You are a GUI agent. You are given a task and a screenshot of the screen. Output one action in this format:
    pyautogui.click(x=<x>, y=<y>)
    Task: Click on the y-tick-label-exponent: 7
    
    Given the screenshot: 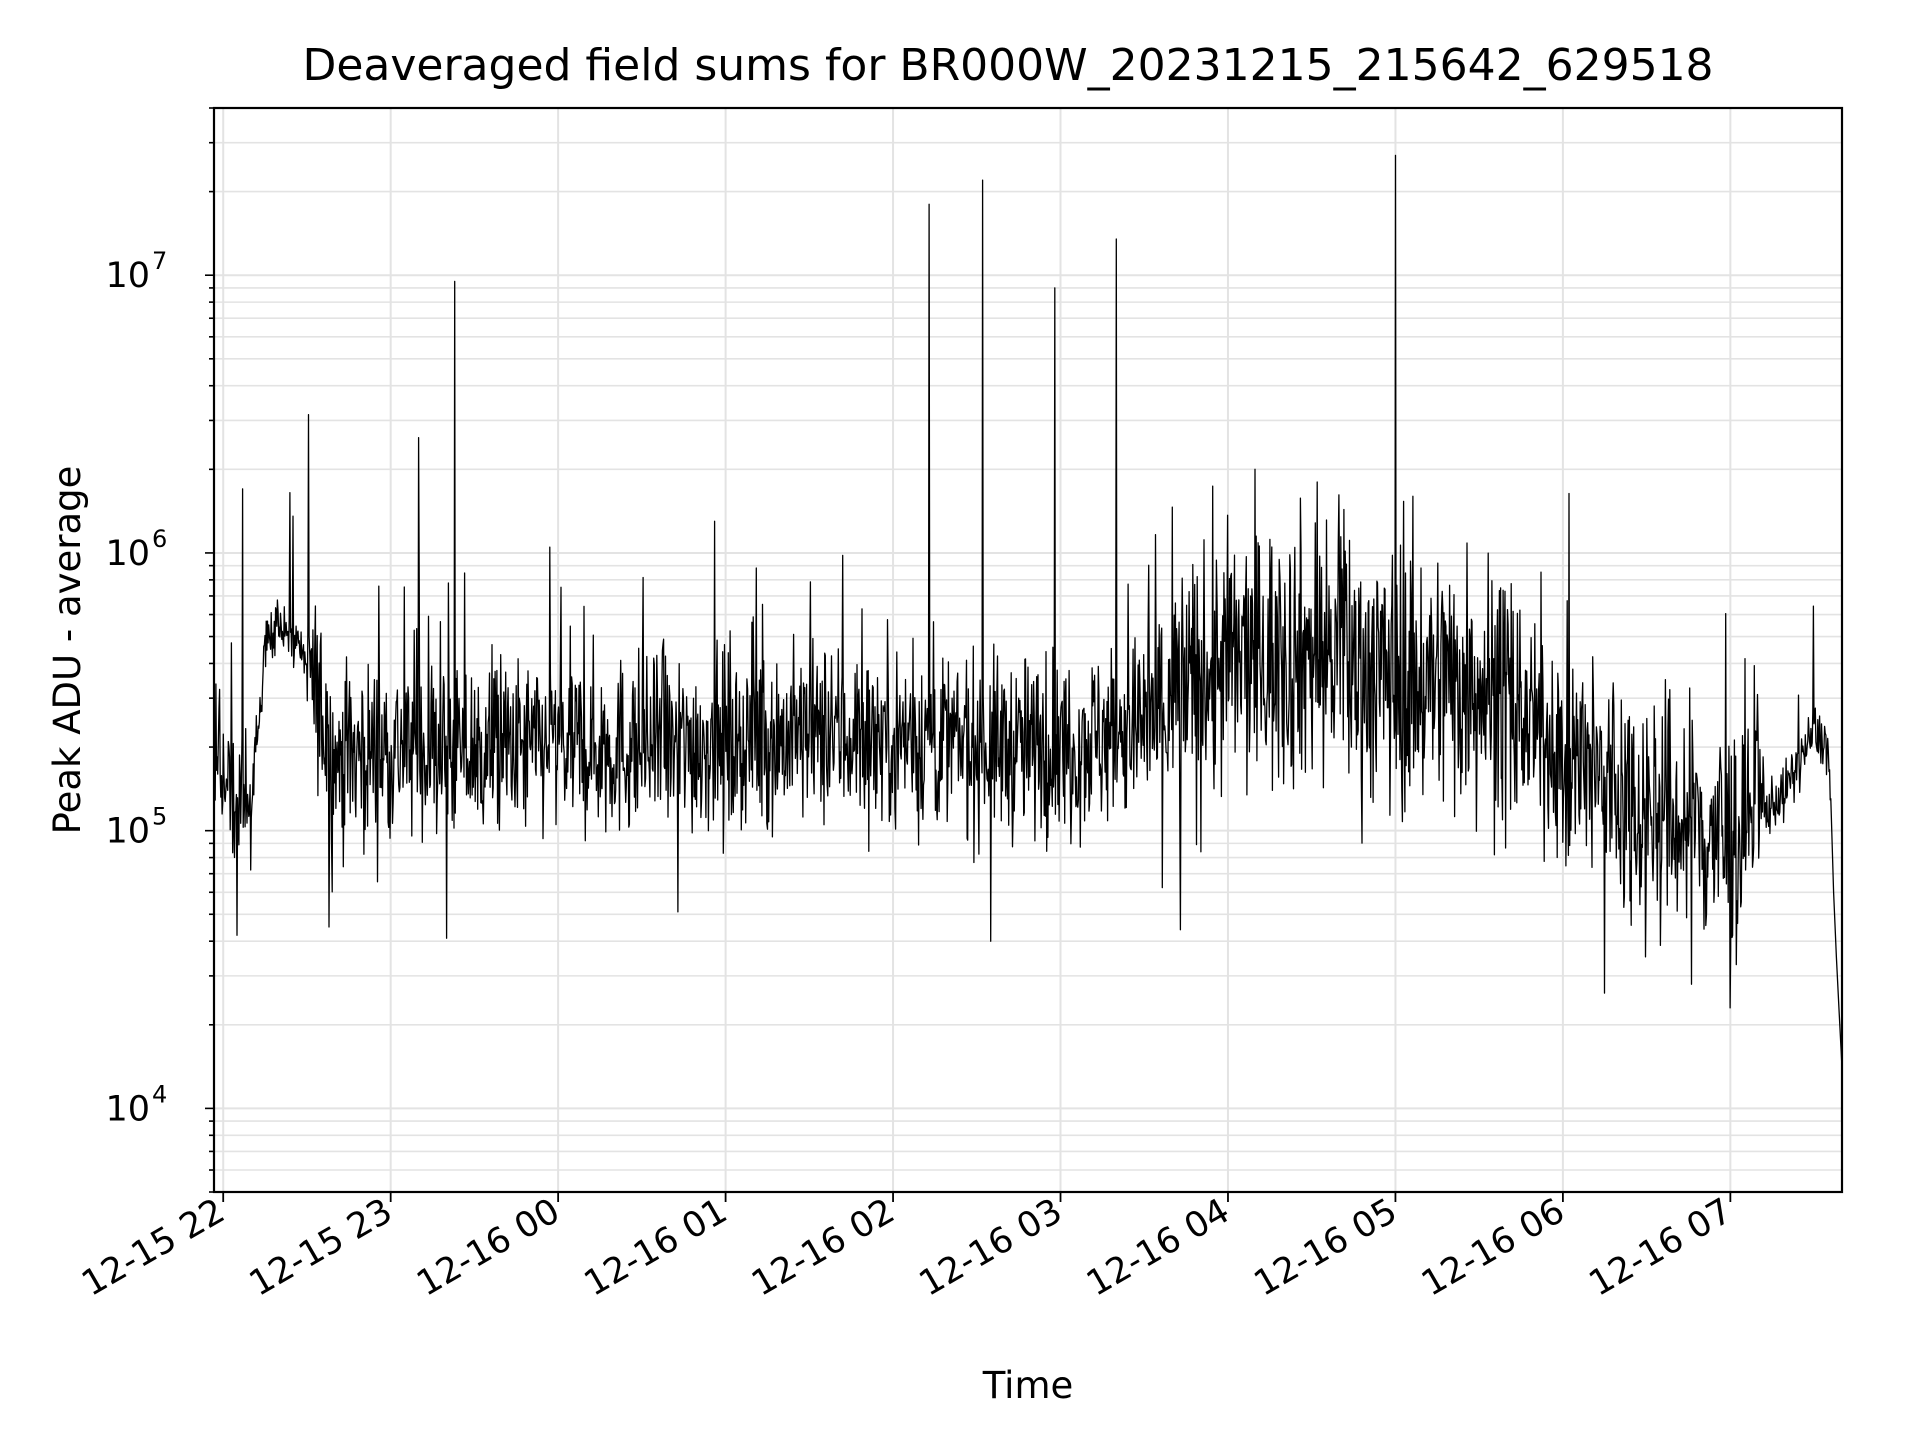 What is the action you would take?
    pyautogui.click(x=159, y=261)
    